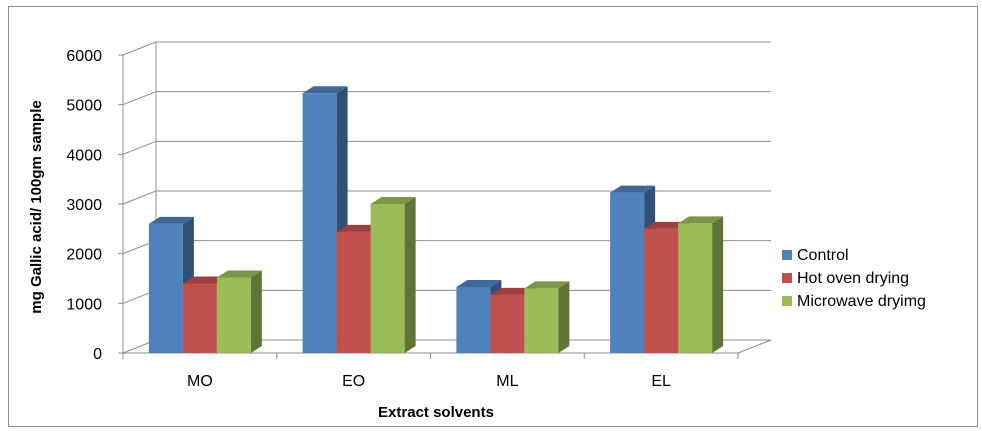 This screenshot has width=982, height=431. What do you see at coordinates (507, 381) in the screenshot?
I see `x-tick-label: ML` at bounding box center [507, 381].